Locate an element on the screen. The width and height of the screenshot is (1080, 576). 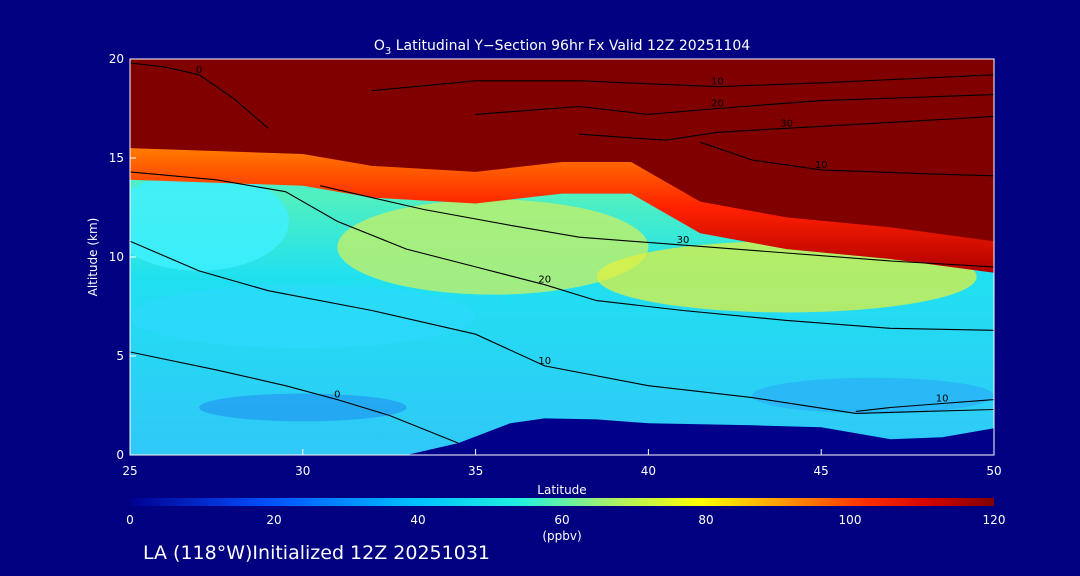
y-axis: 0 5 10 15 20 is located at coordinates (122, 257).